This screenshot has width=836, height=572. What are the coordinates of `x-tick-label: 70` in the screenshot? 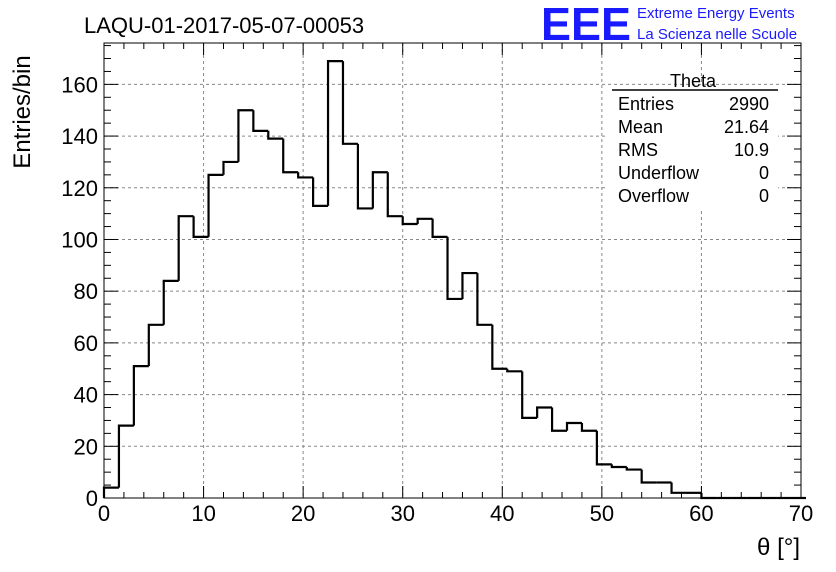 It's located at (801, 513).